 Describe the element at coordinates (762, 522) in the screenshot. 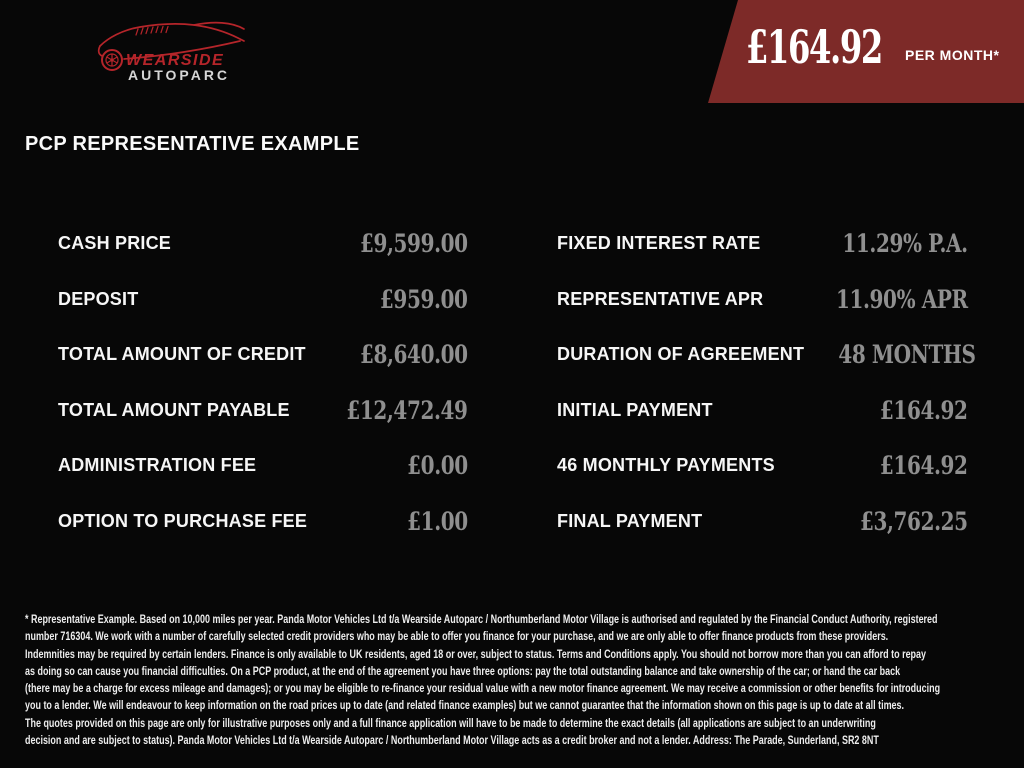

I see `finance-row-final-payment: FINAL PAYMENT £3,762.25` at that location.